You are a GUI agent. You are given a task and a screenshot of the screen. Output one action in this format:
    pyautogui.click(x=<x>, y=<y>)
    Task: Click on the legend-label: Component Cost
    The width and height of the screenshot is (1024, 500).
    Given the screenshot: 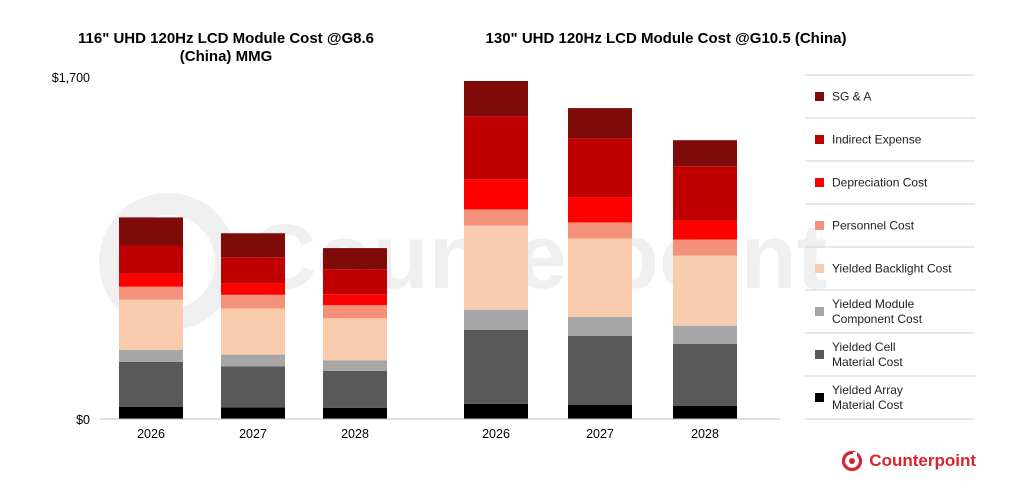 What is the action you would take?
    pyautogui.click(x=877, y=319)
    